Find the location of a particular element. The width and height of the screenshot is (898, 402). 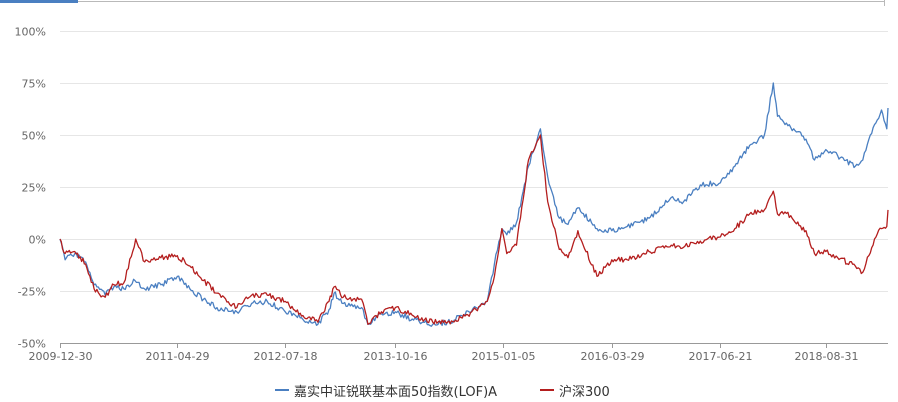

x-tick-label: 2018-08-31 is located at coordinates (827, 356).